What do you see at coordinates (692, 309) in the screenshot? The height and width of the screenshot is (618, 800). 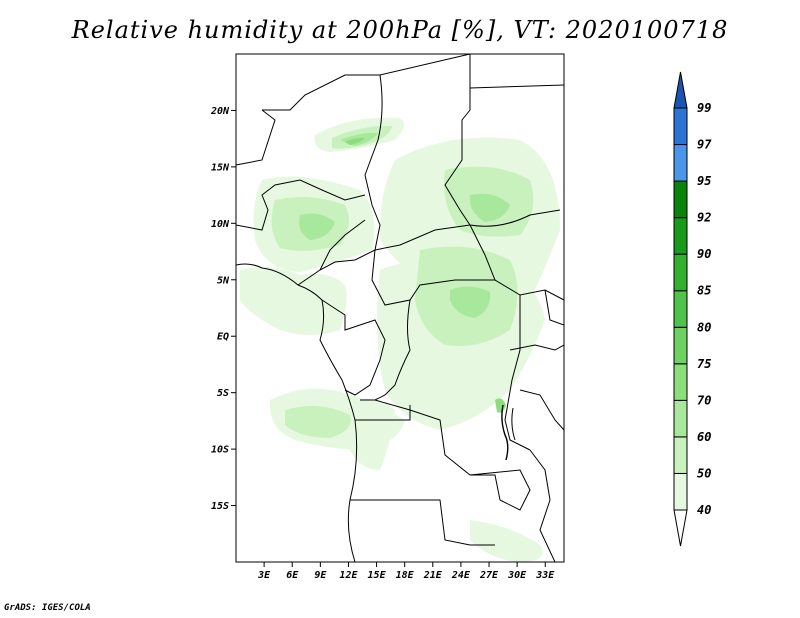 I see `colorbar: 40 50 60 70 75 80 85 90 92 95 97 99` at bounding box center [692, 309].